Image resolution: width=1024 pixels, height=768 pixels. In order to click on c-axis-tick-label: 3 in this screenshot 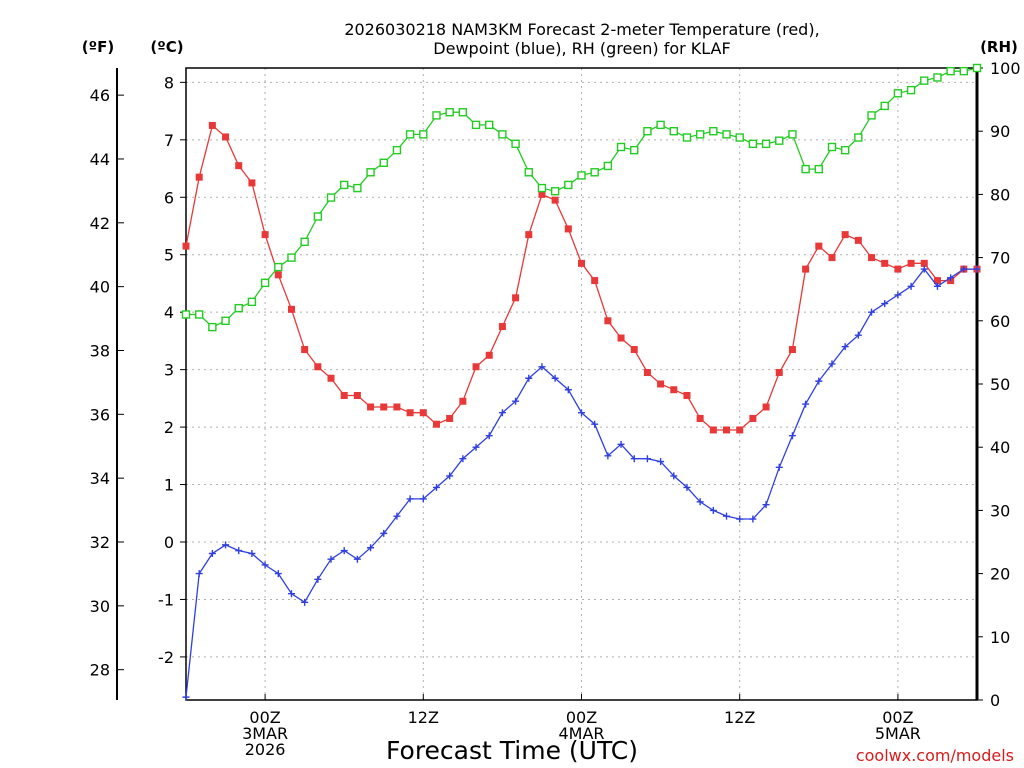, I will do `click(169, 370)`.